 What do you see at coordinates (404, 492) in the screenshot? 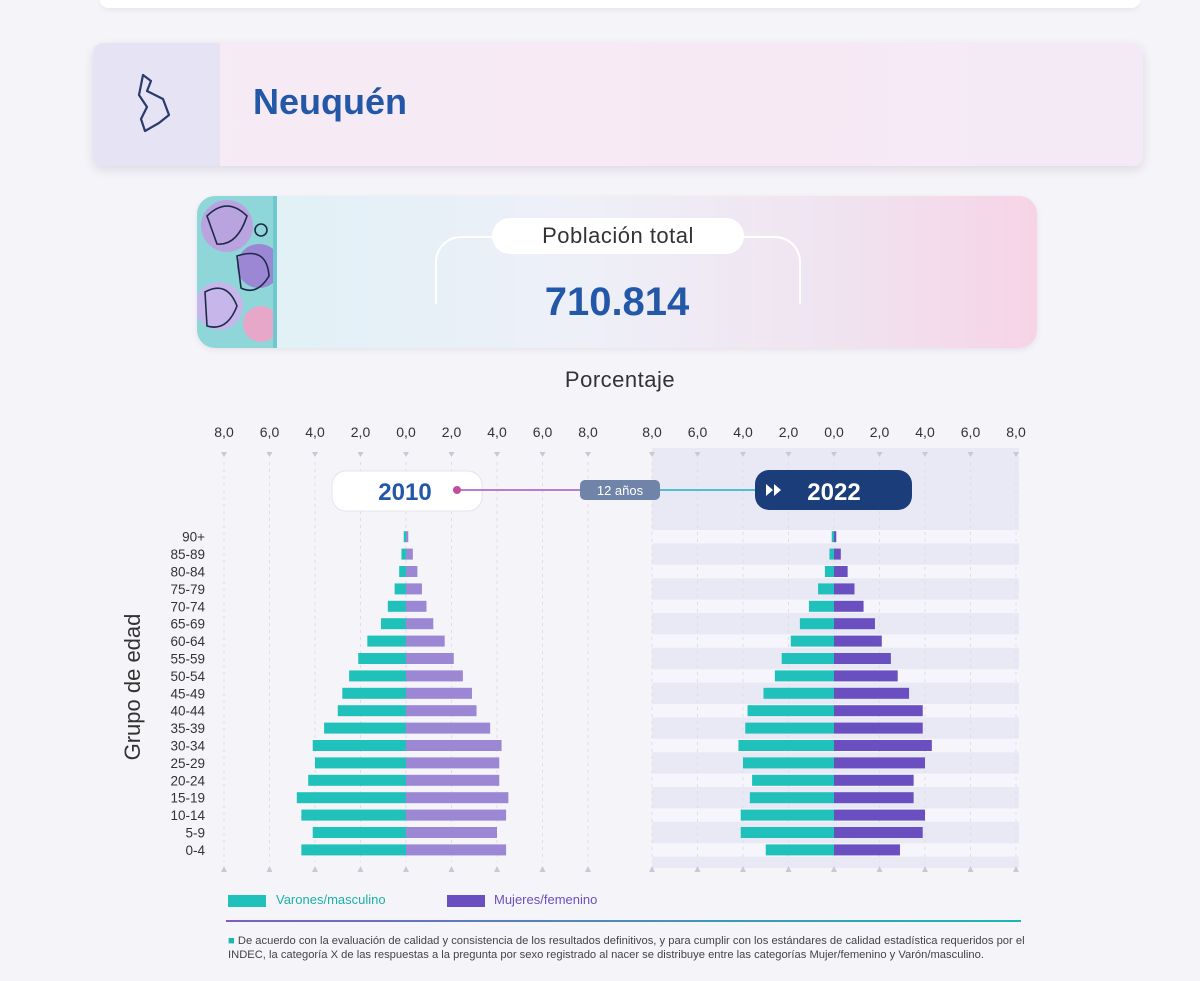
I see `year-2010-label: 2010` at bounding box center [404, 492].